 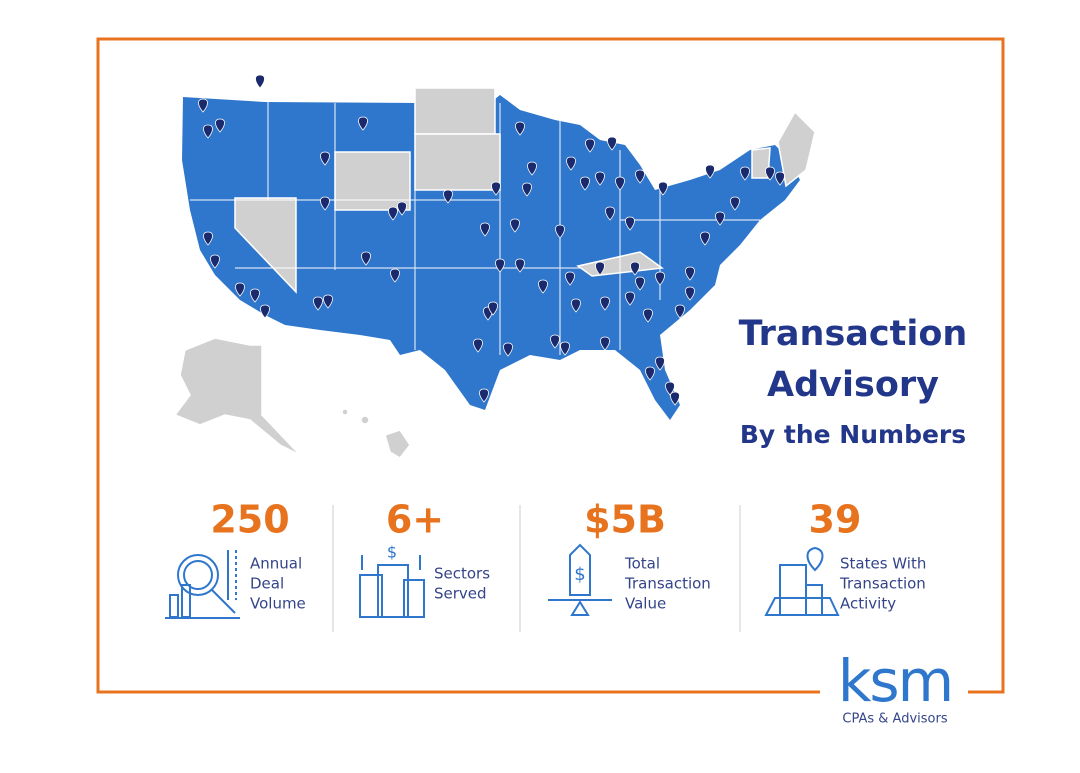 I want to click on stat-value: 6+, so click(x=415, y=520).